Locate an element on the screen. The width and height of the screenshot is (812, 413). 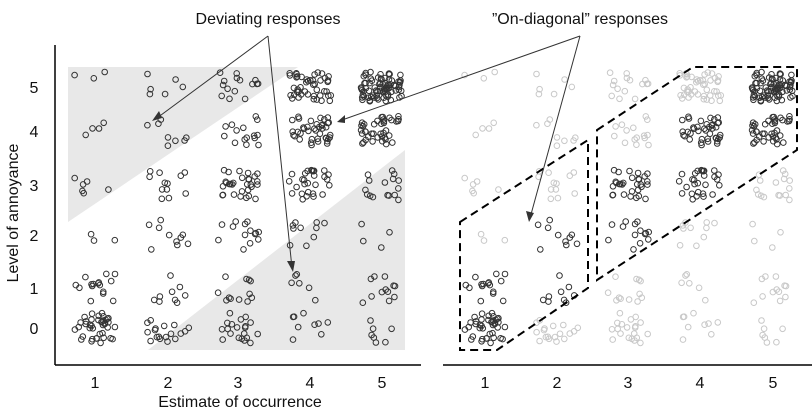
y-tick-label: 2 is located at coordinates (34, 236).